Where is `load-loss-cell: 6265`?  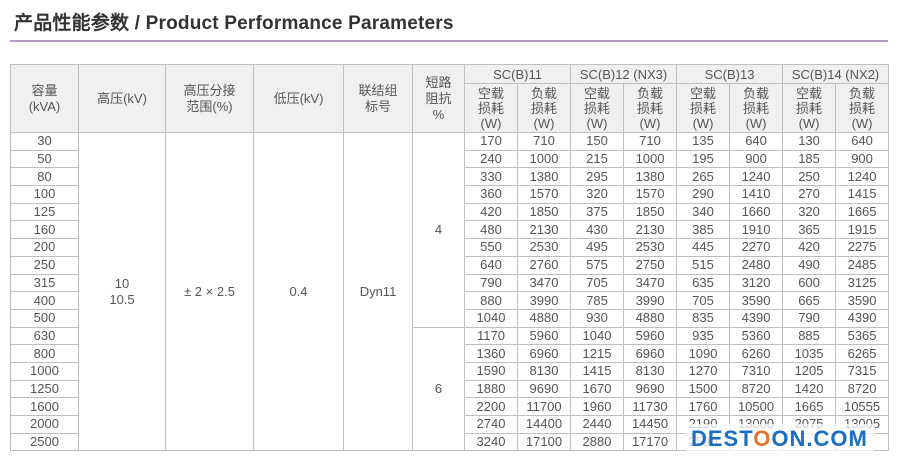
load-loss-cell: 6265 is located at coordinates (862, 353).